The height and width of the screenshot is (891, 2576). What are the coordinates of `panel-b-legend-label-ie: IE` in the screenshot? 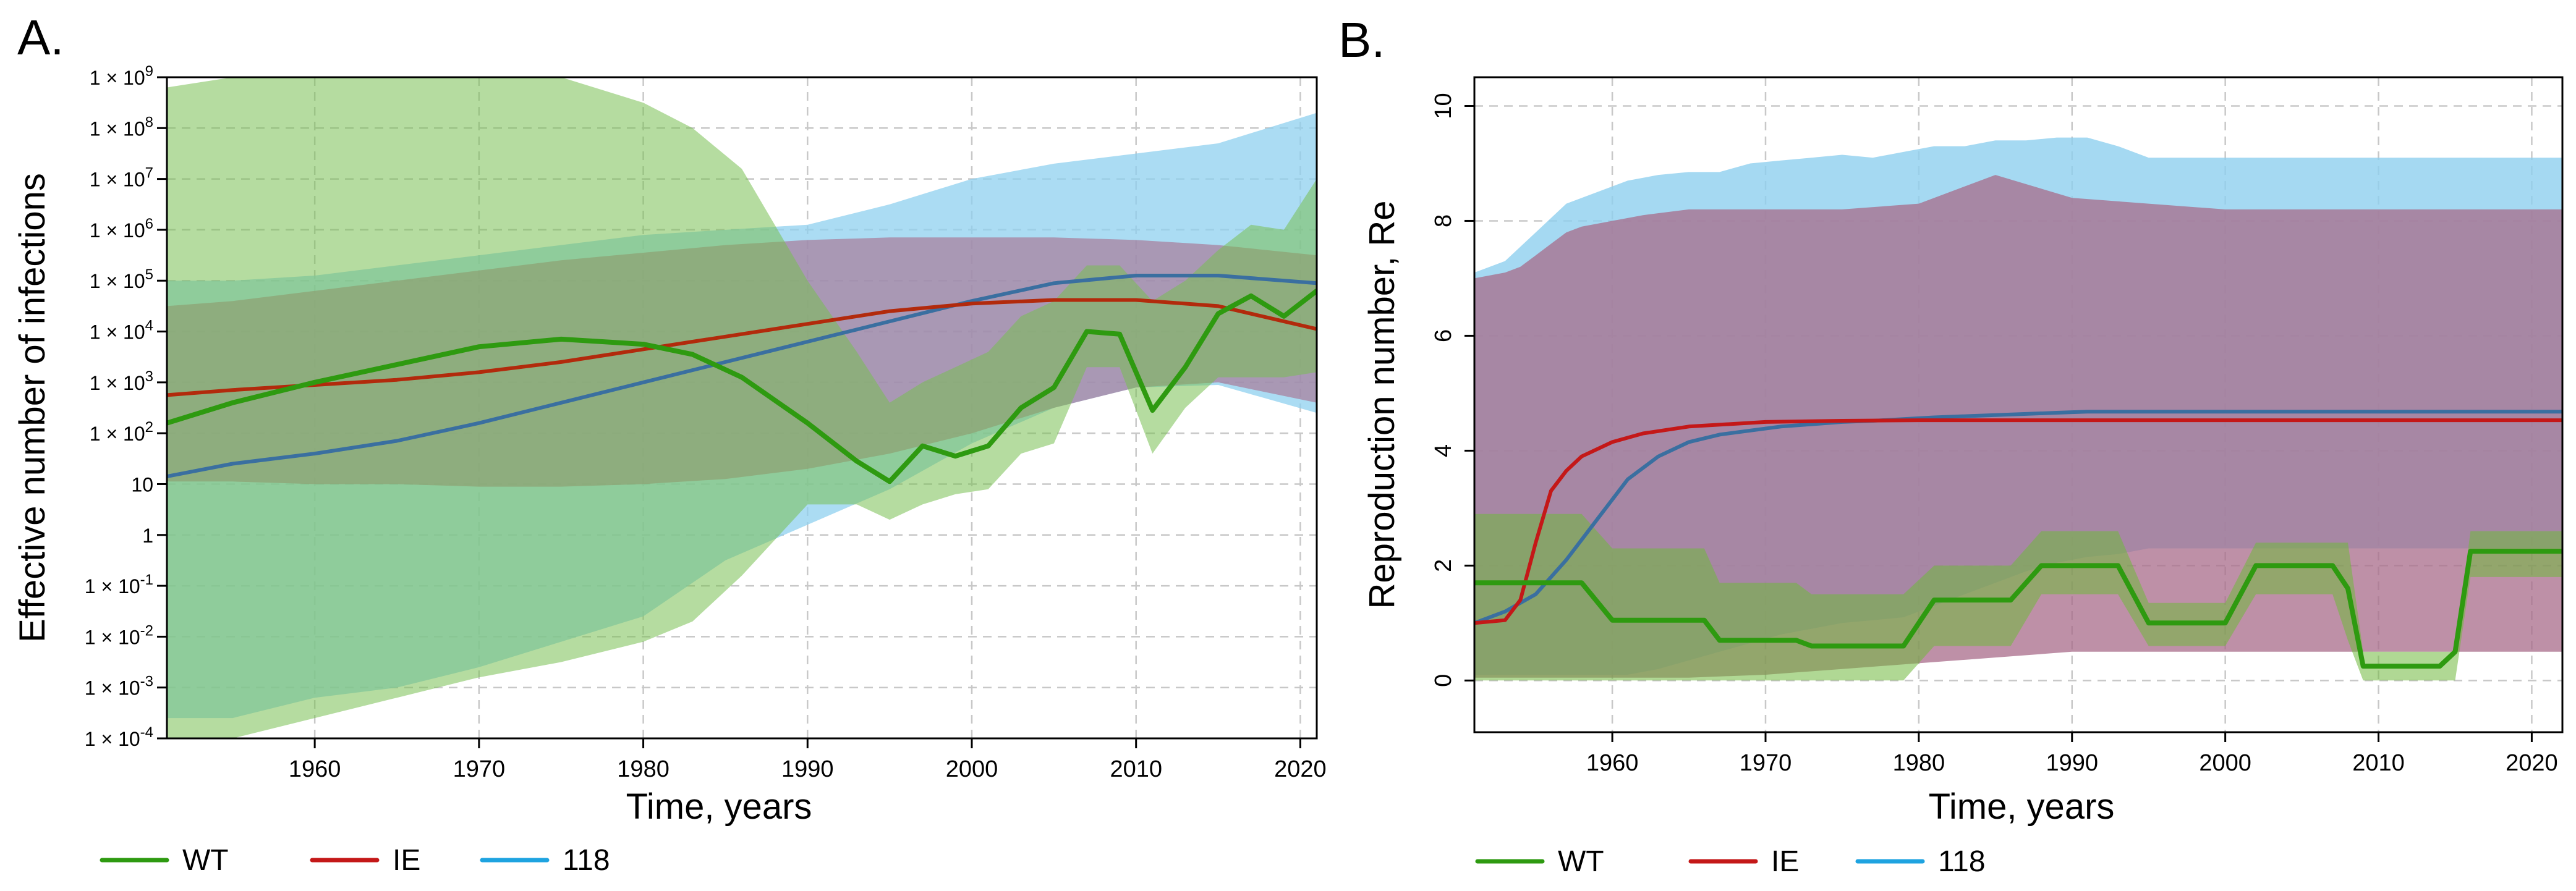 It's located at (1785, 861).